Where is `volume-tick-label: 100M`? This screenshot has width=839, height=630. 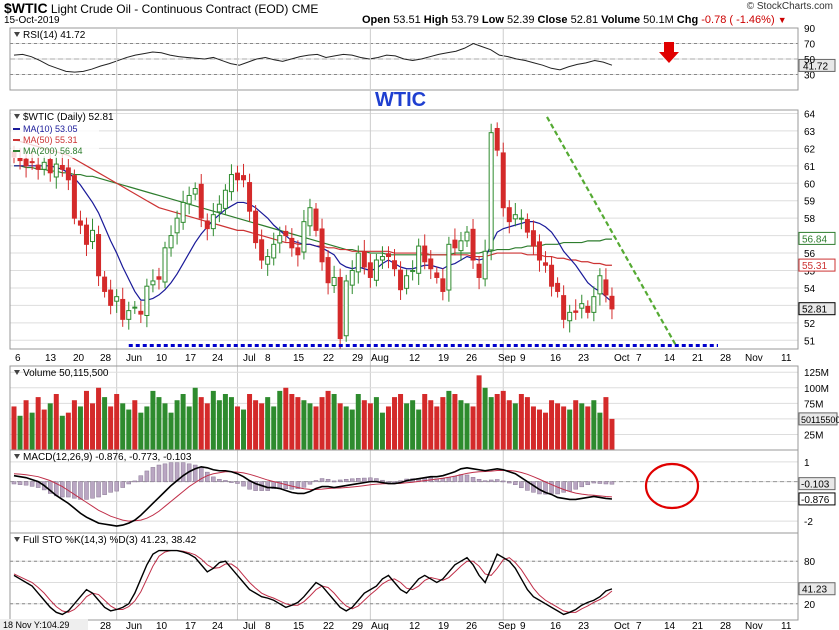
volume-tick-label: 100M is located at coordinates (816, 389).